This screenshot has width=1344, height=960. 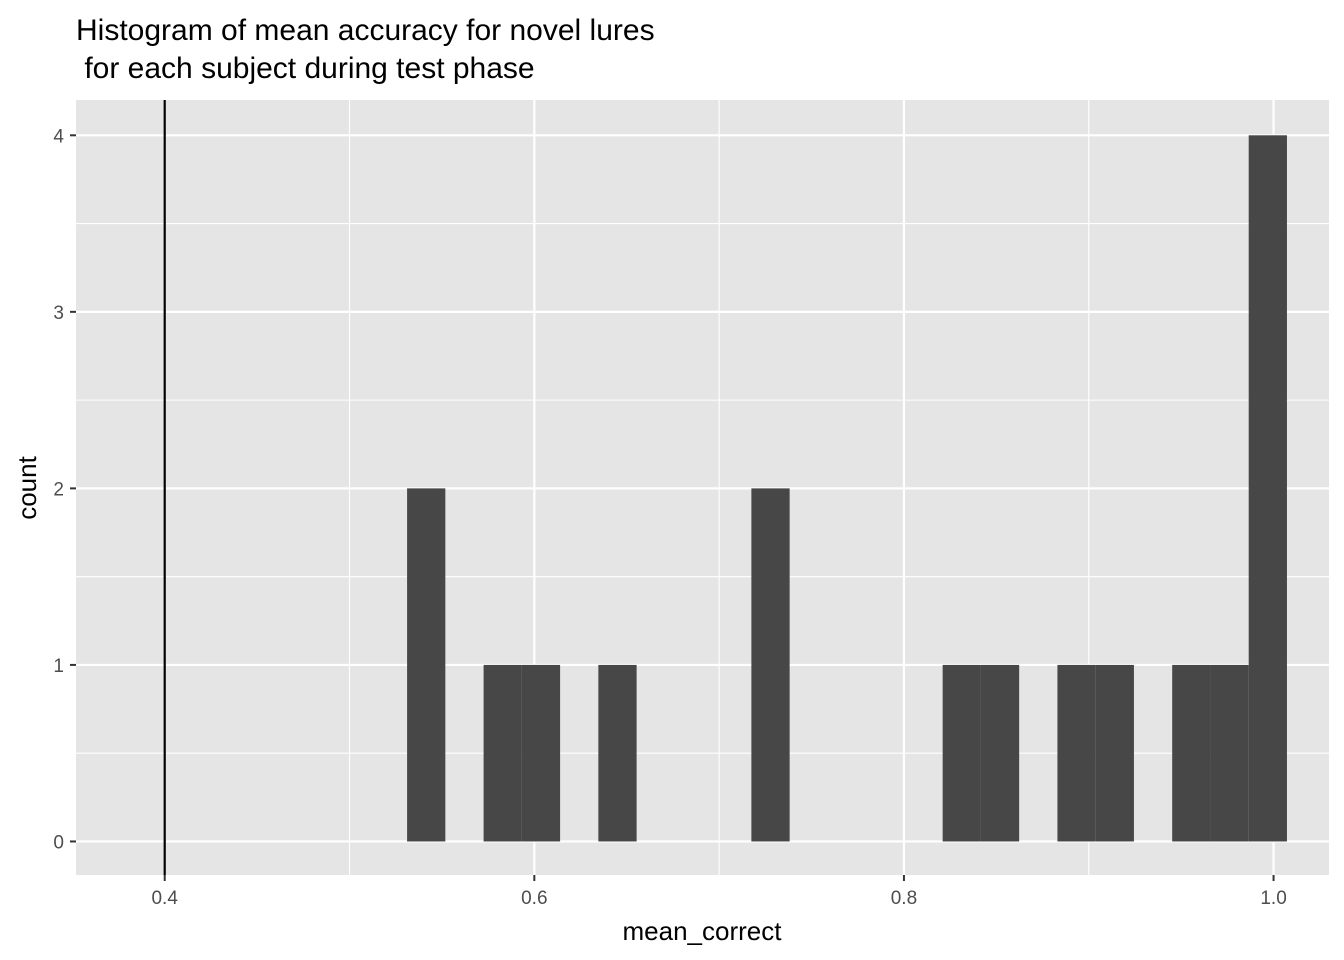 What do you see at coordinates (164, 898) in the screenshot?
I see `x-tick-label: 0.4` at bounding box center [164, 898].